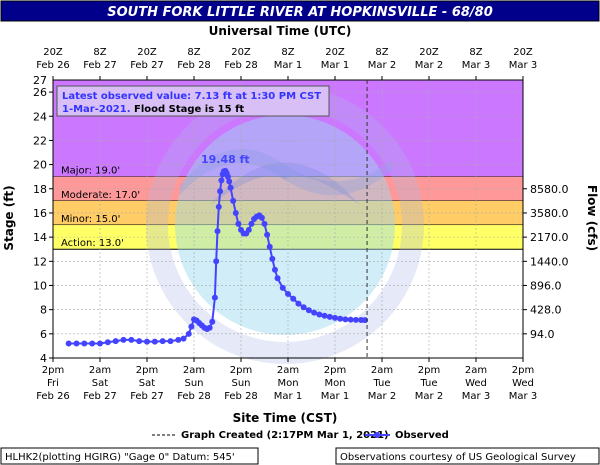  What do you see at coordinates (193, 383) in the screenshot?
I see `x-tick-label-day: Sun` at bounding box center [193, 383].